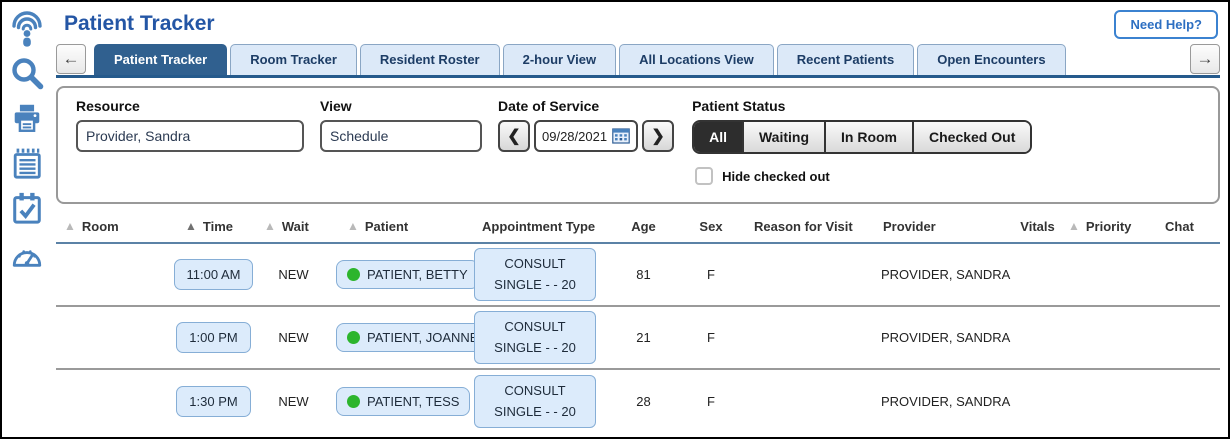 This screenshot has width=1230, height=439. Describe the element at coordinates (190, 136) in the screenshot. I see `resource-input` at that location.